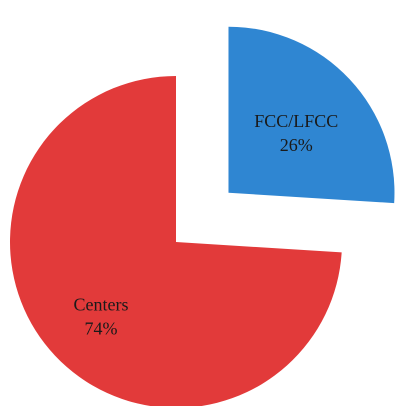 This screenshot has height=406, width=413. Describe the element at coordinates (296, 121) in the screenshot. I see `pie-label-name: FCC/LFCC` at that location.